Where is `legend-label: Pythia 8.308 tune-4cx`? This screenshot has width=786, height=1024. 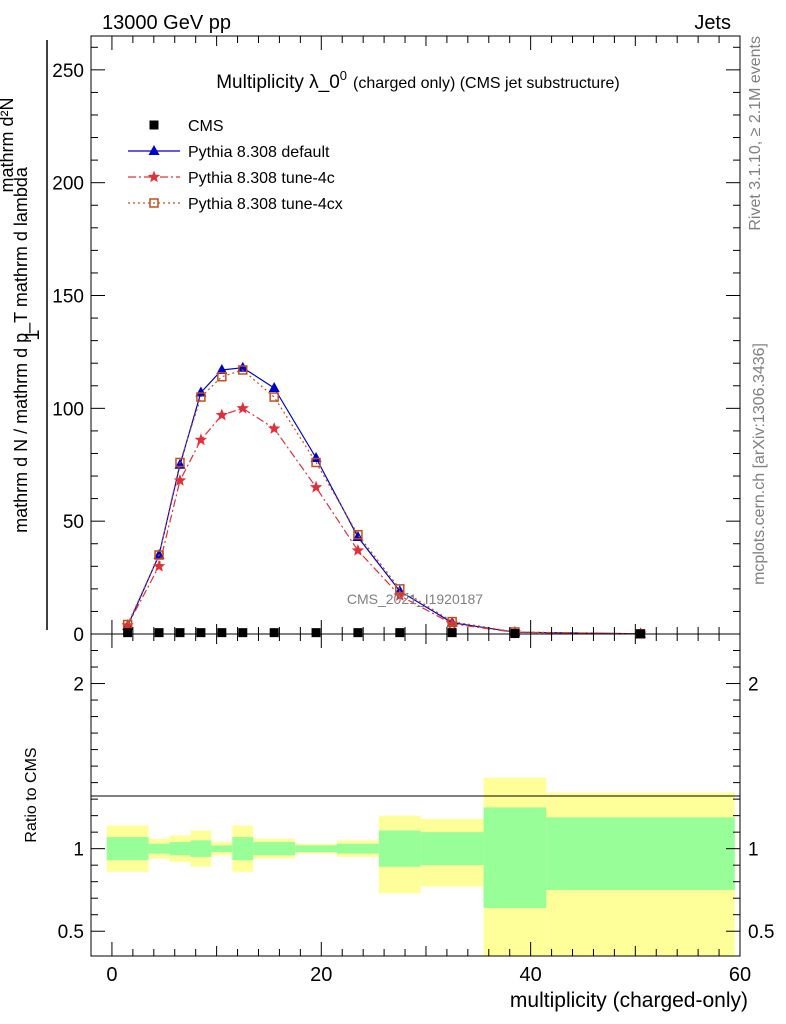
legend-label: Pythia 8.308 tune-4cx is located at coordinates (265, 204).